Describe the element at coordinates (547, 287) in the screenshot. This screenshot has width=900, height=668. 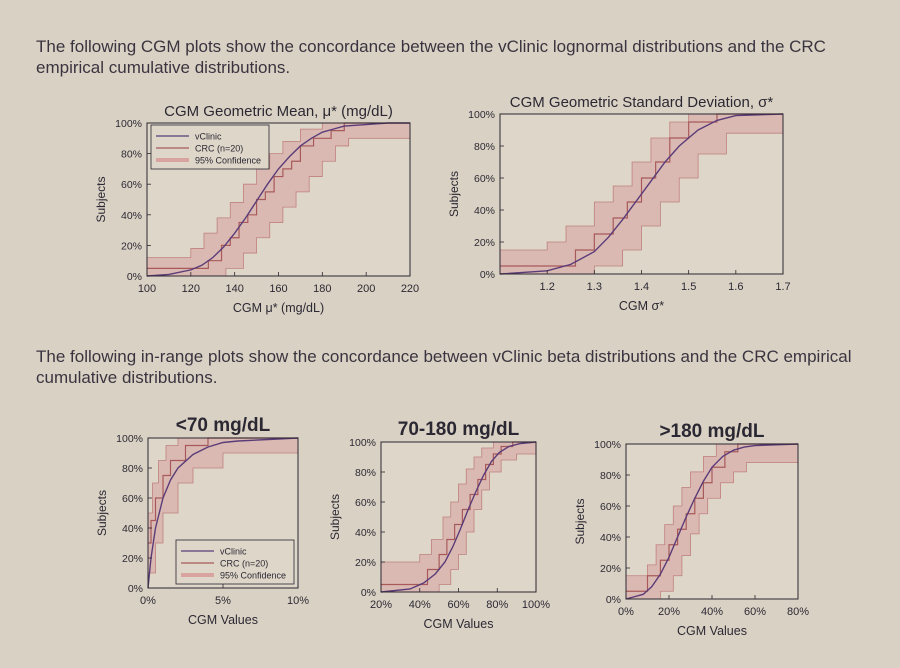
I see `x-tick-label: 1.2` at that location.